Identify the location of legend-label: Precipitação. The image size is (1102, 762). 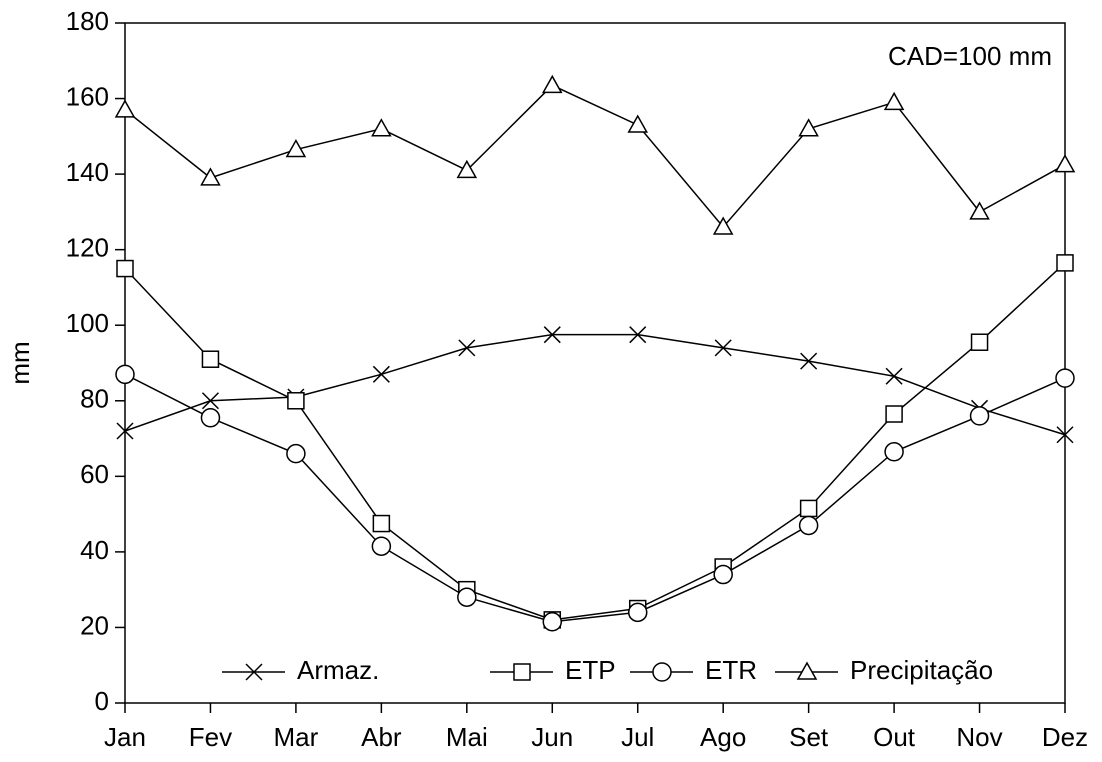
(921, 670).